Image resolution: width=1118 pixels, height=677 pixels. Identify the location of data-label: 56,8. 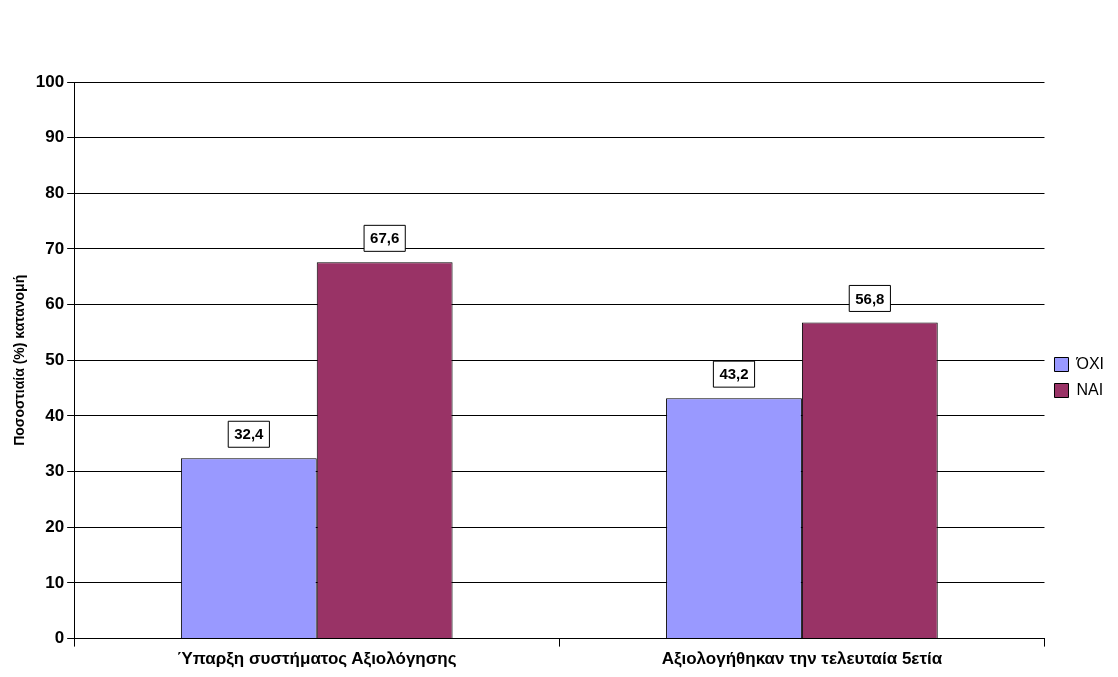
(870, 298).